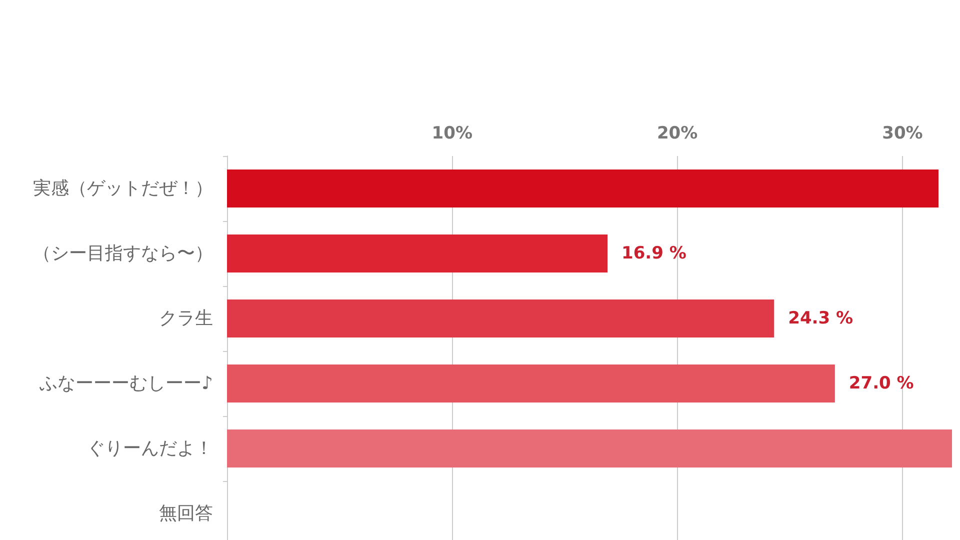 The height and width of the screenshot is (540, 960). Describe the element at coordinates (186, 513) in the screenshot. I see `y-tick-label: 無回答` at that location.